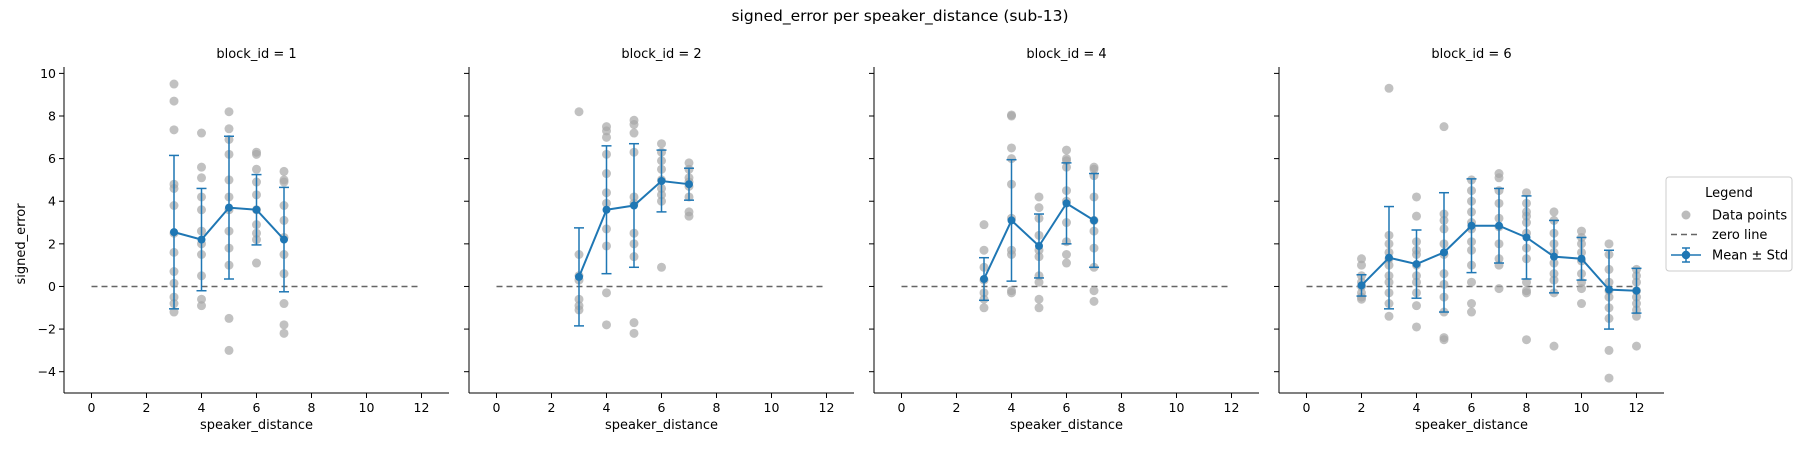 This screenshot has width=1800, height=450. Describe the element at coordinates (1686, 215) in the screenshot. I see `legend-data-points-marker` at that location.